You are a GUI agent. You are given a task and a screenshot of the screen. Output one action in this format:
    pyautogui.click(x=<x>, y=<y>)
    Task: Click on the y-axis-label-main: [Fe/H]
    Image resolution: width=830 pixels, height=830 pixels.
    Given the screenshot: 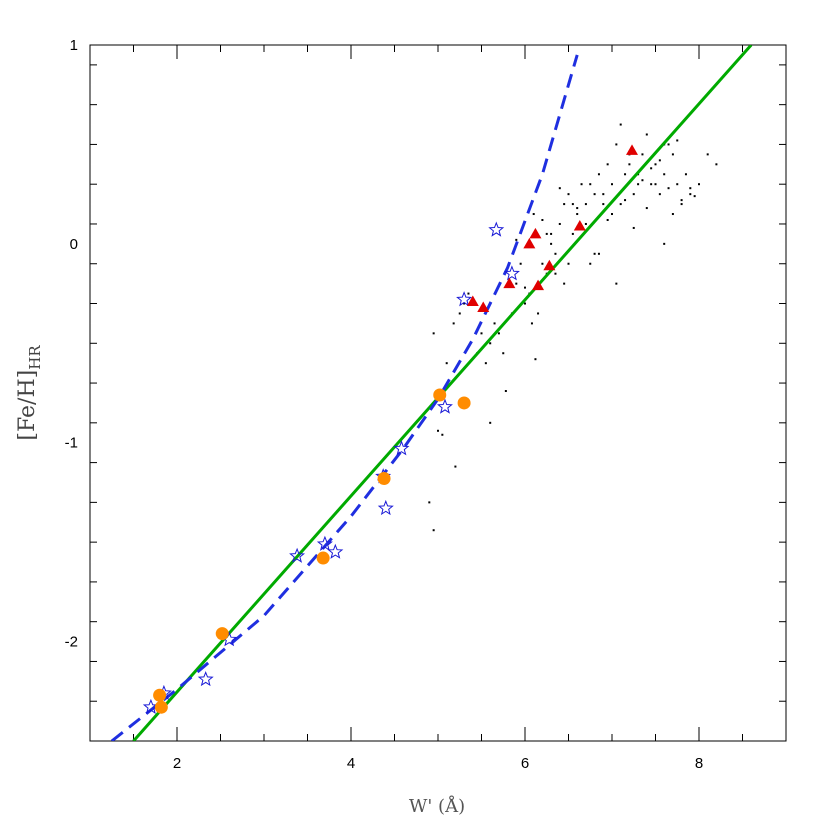 What is the action you would take?
    pyautogui.click(x=27, y=405)
    